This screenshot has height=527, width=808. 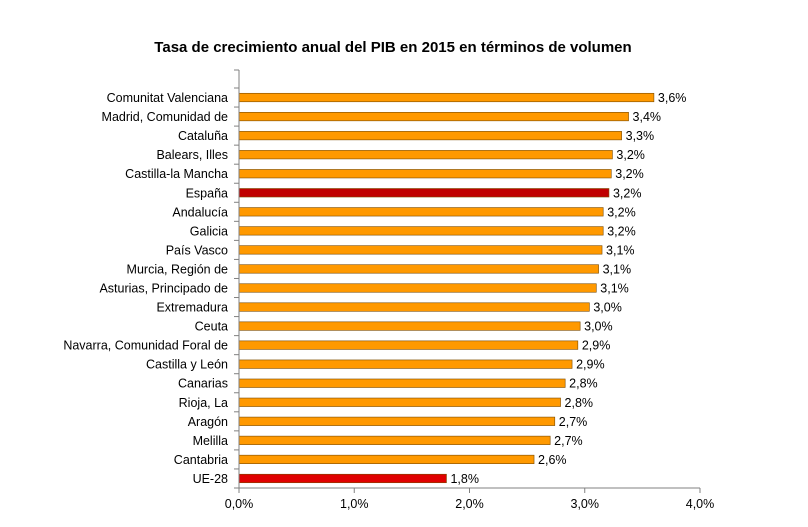 What do you see at coordinates (621, 231) in the screenshot?
I see `value-label-7: 3,2%` at bounding box center [621, 231].